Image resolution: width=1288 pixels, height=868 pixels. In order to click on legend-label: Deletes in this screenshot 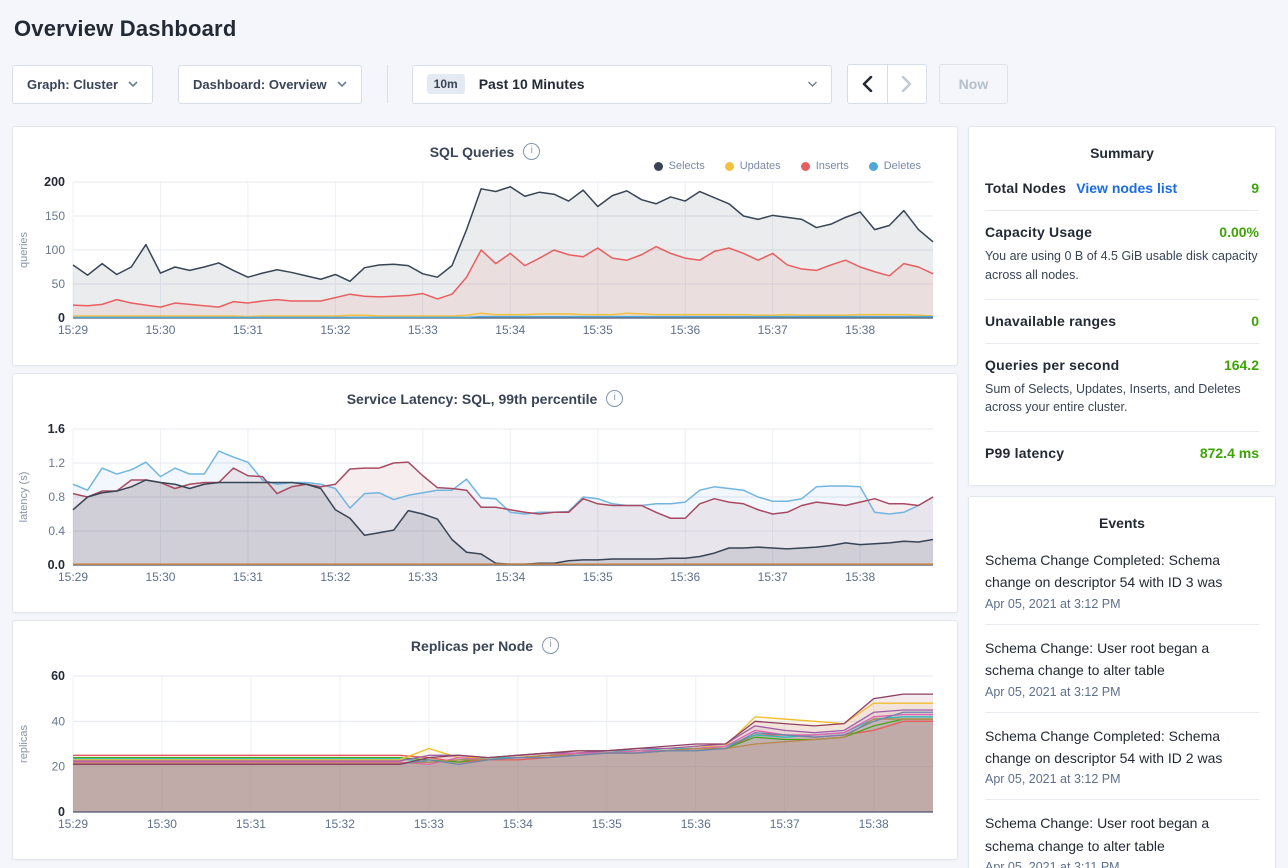, I will do `click(902, 166)`.